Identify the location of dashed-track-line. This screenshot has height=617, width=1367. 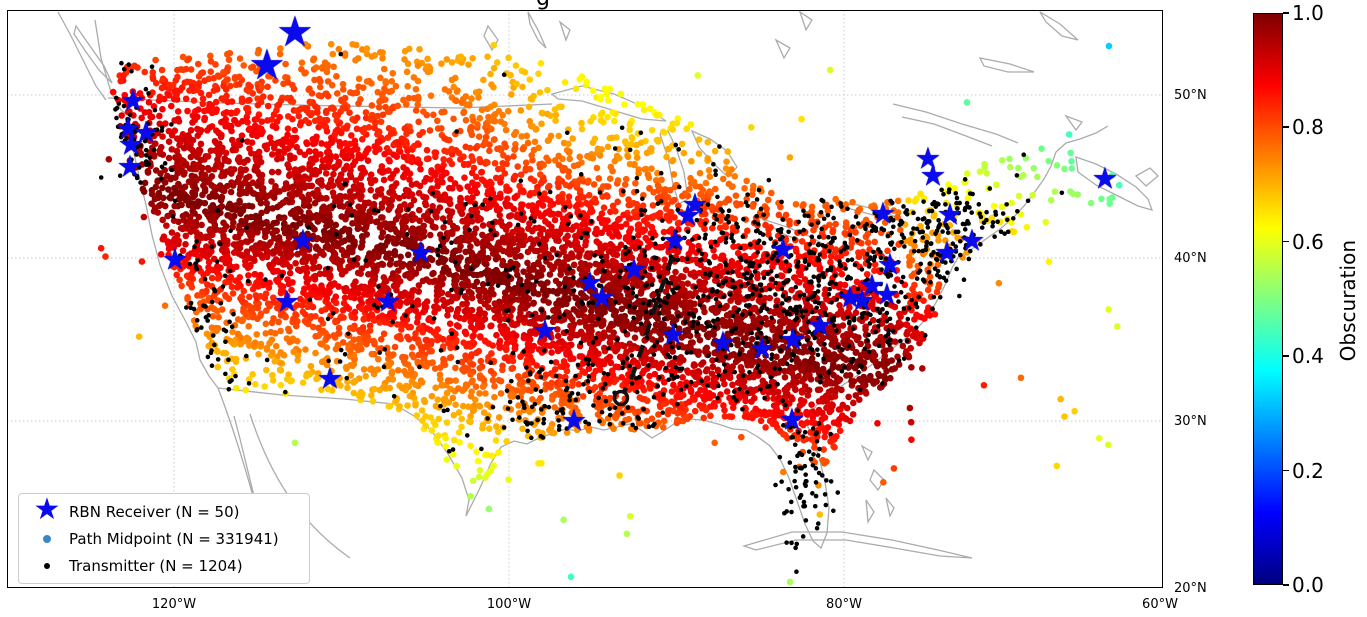
(651, 314).